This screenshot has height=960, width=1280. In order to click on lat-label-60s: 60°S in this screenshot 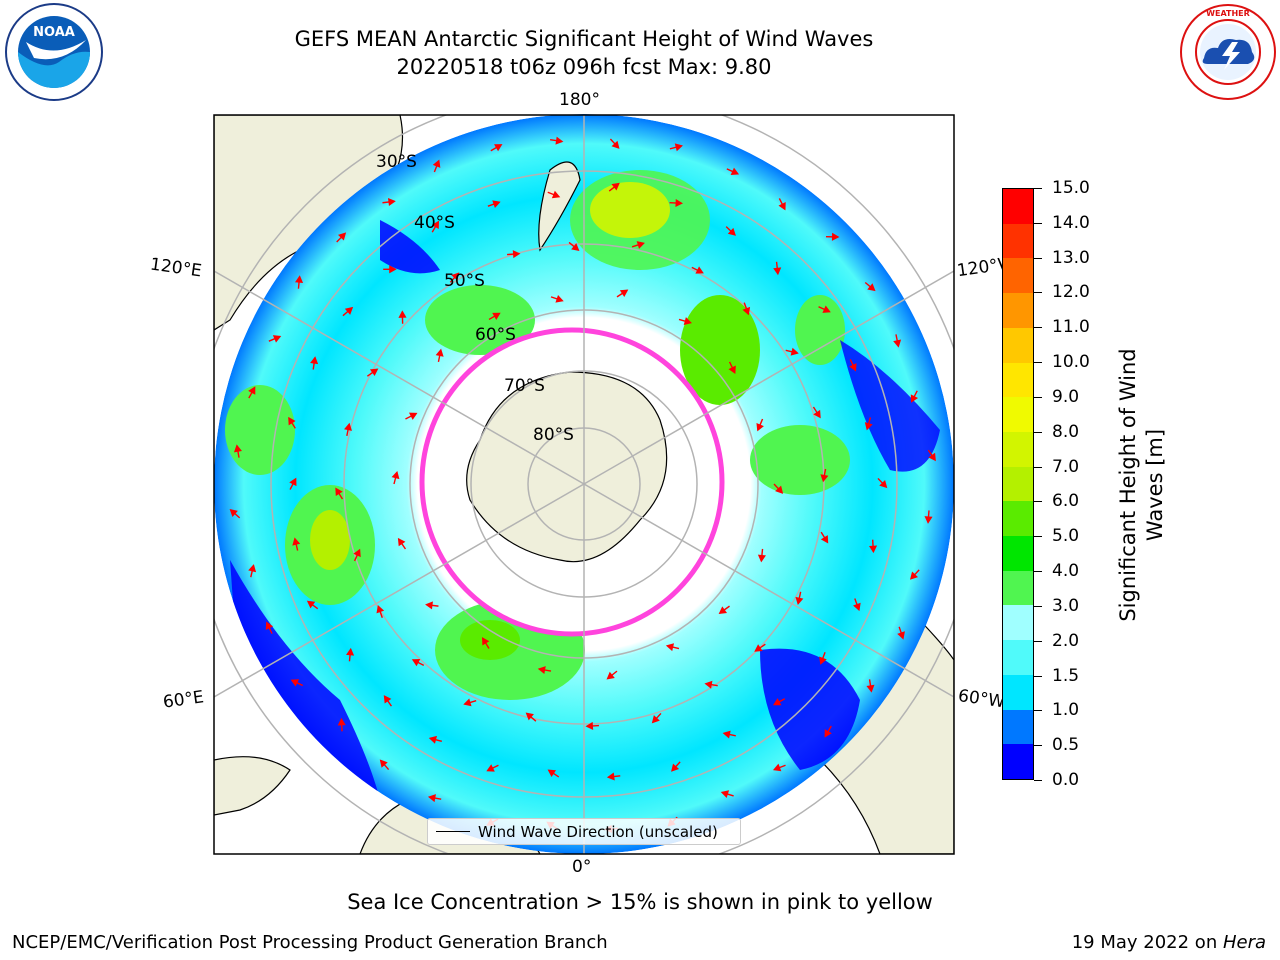, I will do `click(495, 335)`.